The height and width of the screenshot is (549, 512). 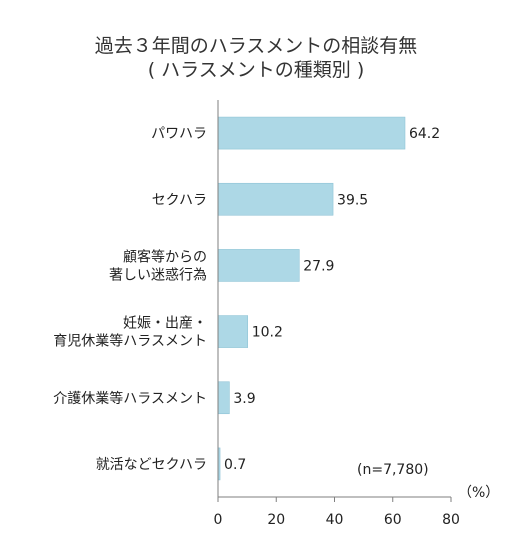 I want to click on value-label: 0.7, so click(x=235, y=465).